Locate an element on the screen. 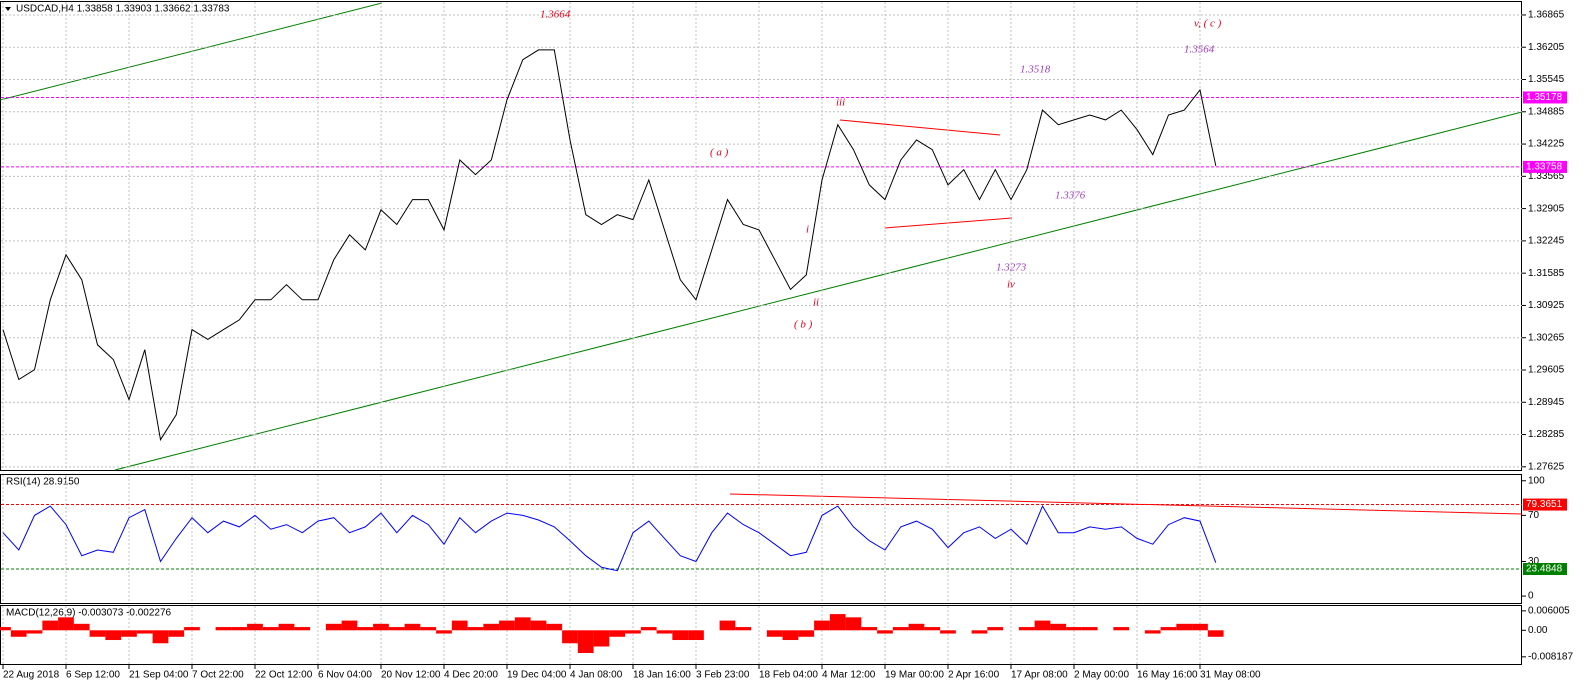 The height and width of the screenshot is (696, 1596). macd-panel-frame is located at coordinates (761, 635).